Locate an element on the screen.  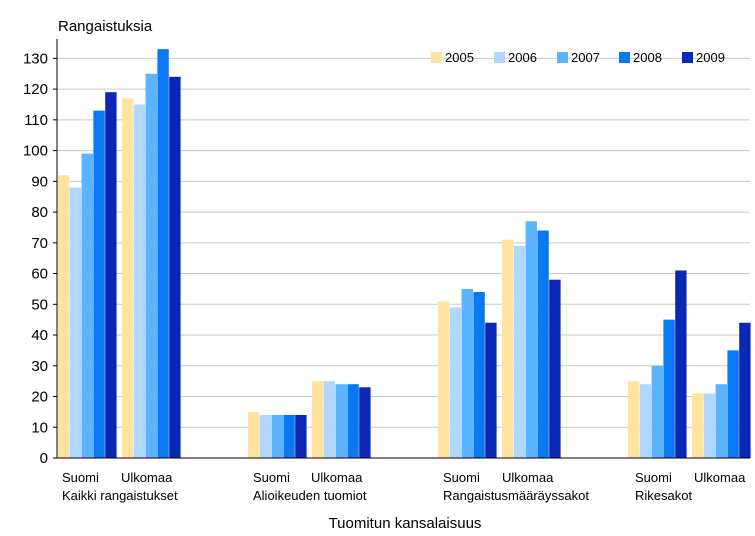
y-tick-label: 60 is located at coordinates (39, 274).